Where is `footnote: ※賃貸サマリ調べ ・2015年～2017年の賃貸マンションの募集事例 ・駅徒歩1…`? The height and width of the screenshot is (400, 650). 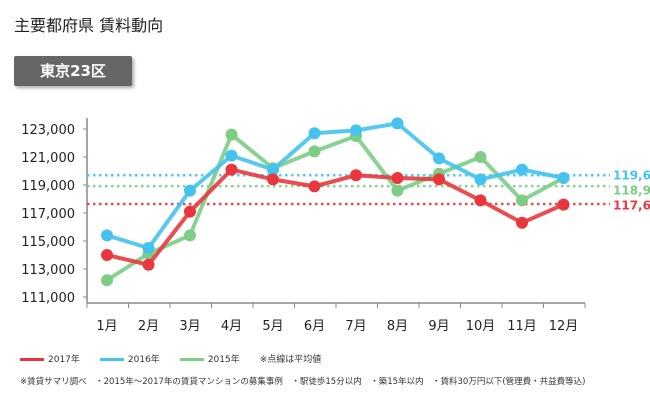
footnote: ※賃貸サマリ調べ ・2015年～2017年の賃貸マンションの募集事例 ・駅徒歩1… is located at coordinates (303, 382).